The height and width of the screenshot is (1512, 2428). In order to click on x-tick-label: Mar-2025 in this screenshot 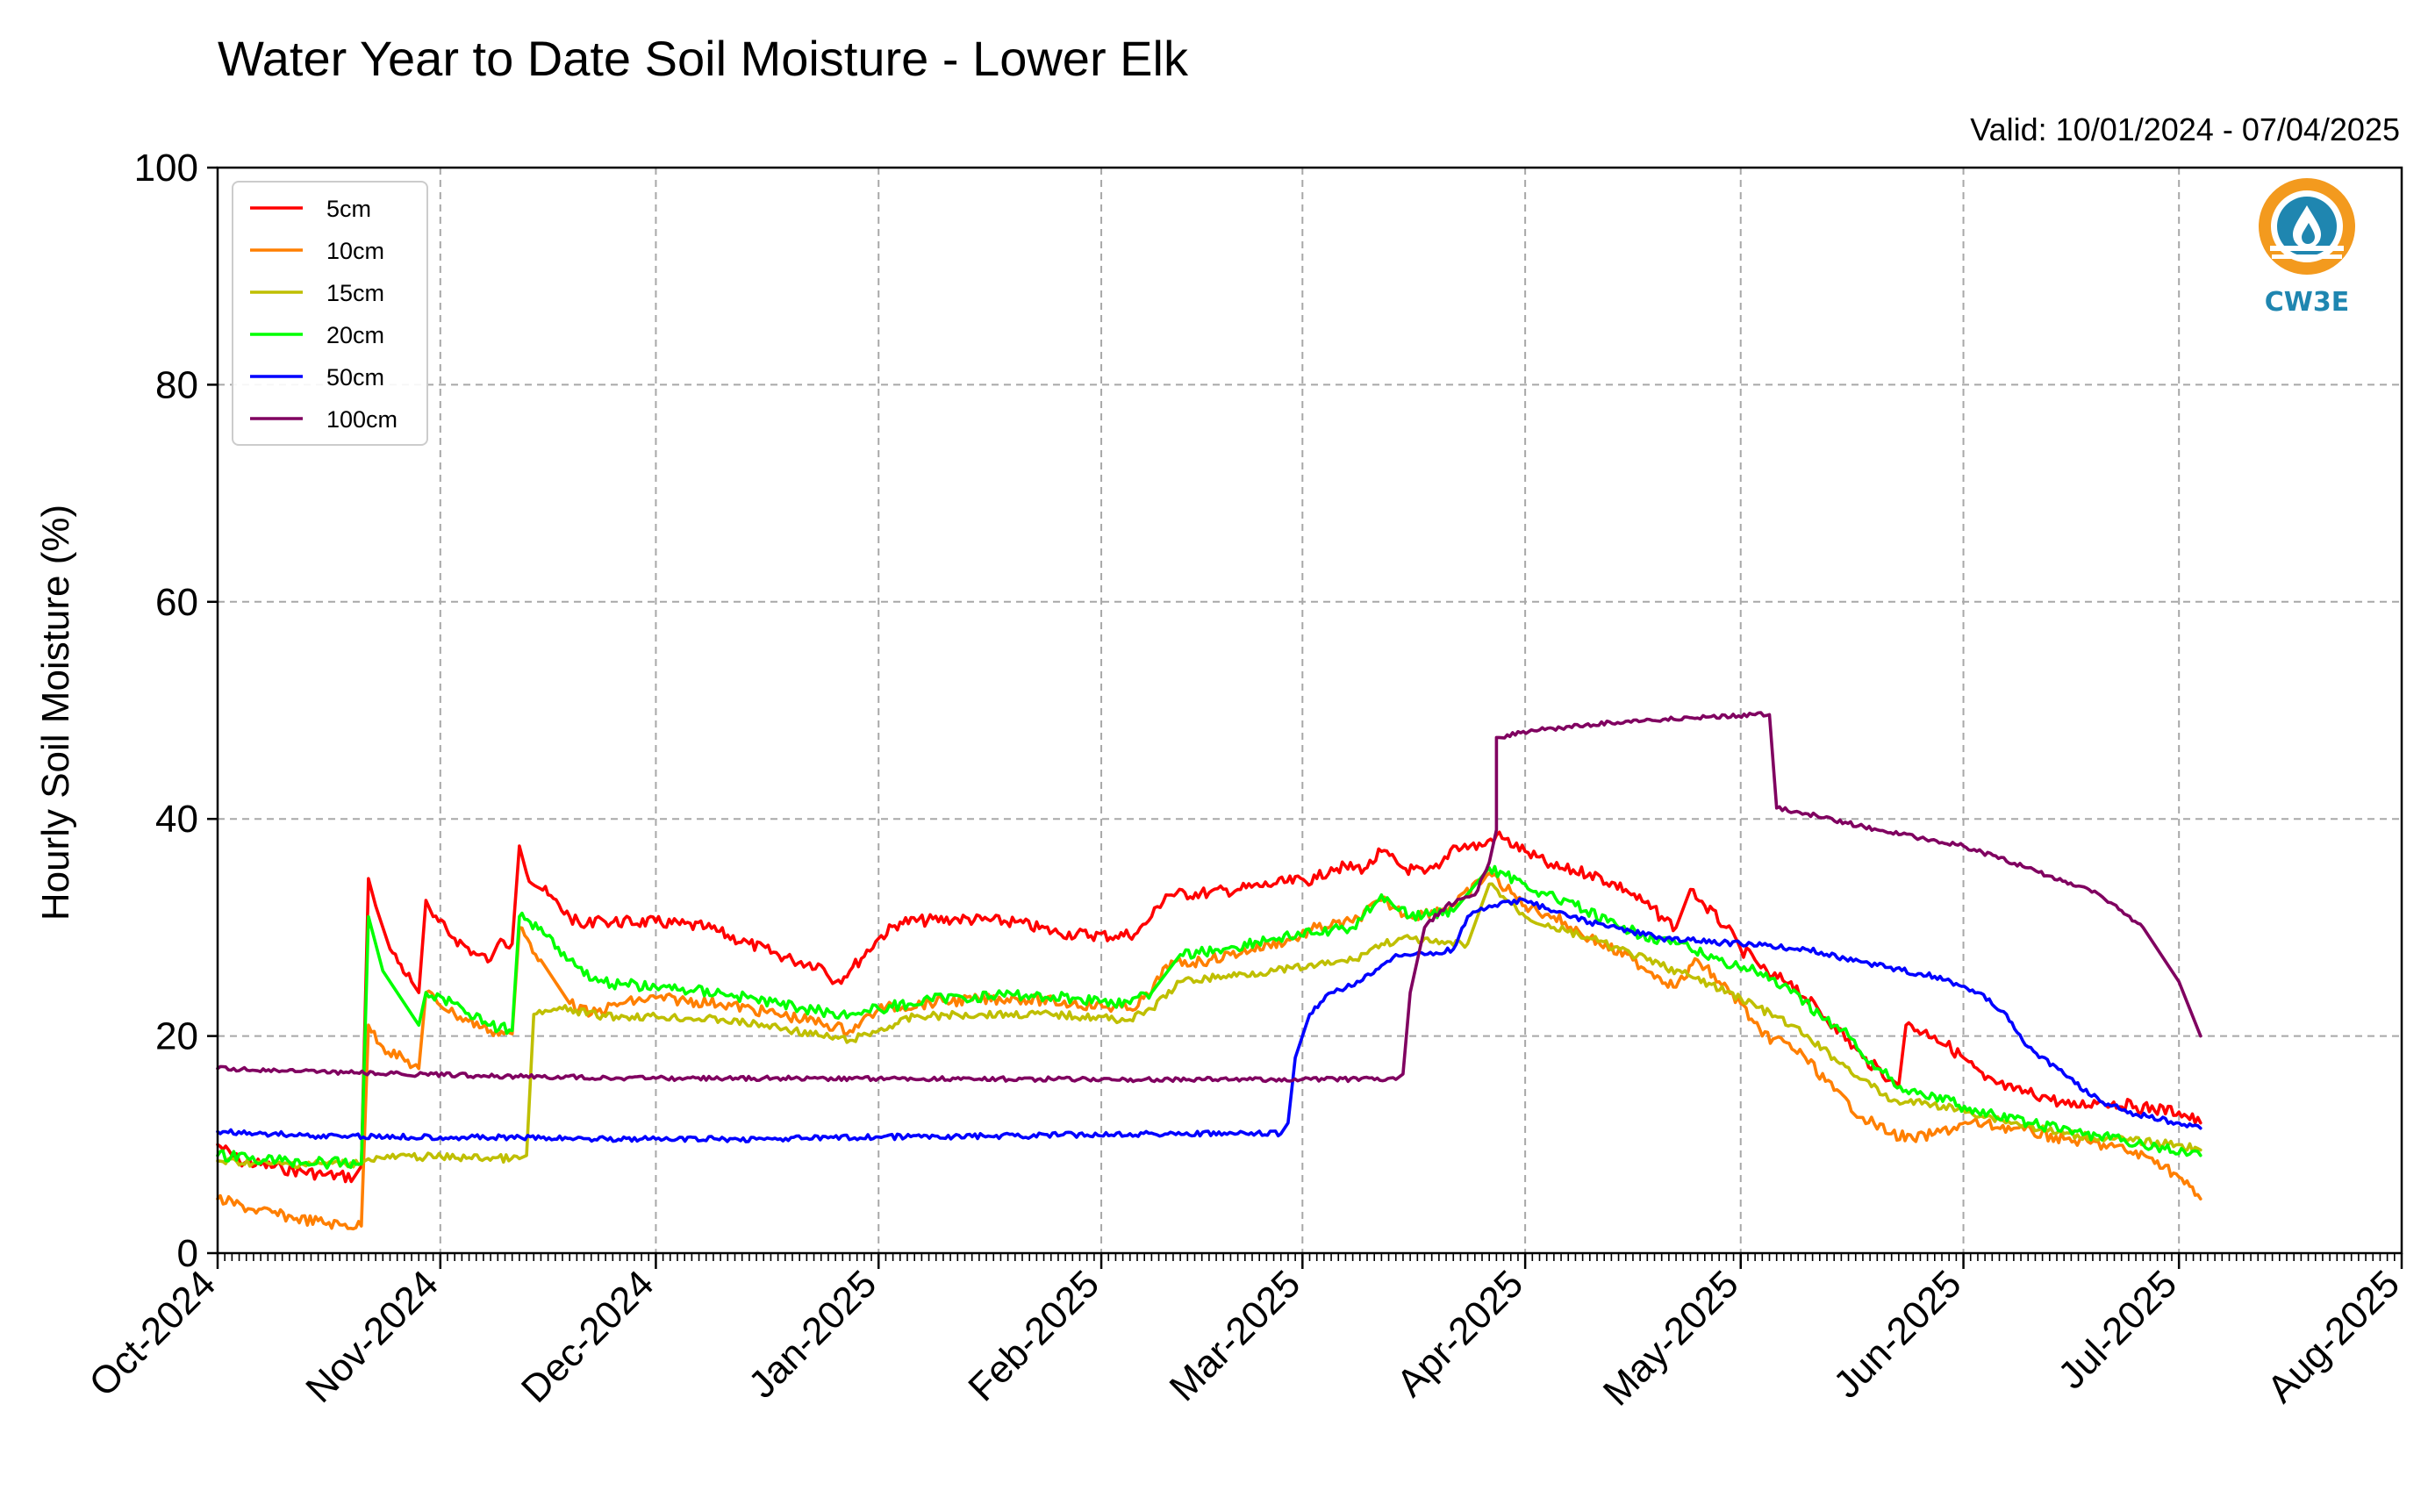, I will do `click(1236, 1335)`.